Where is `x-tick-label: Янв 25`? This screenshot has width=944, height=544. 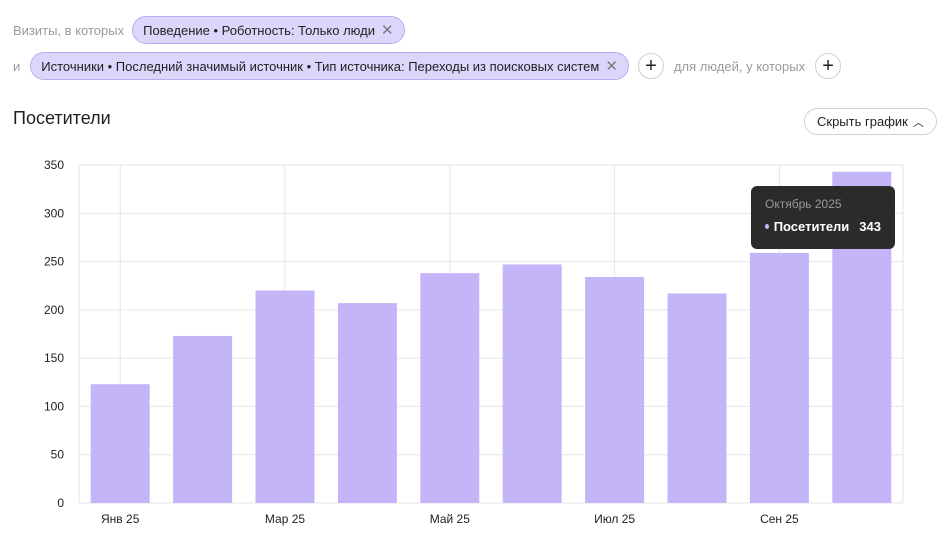
x-tick-label: Янв 25 is located at coordinates (120, 519).